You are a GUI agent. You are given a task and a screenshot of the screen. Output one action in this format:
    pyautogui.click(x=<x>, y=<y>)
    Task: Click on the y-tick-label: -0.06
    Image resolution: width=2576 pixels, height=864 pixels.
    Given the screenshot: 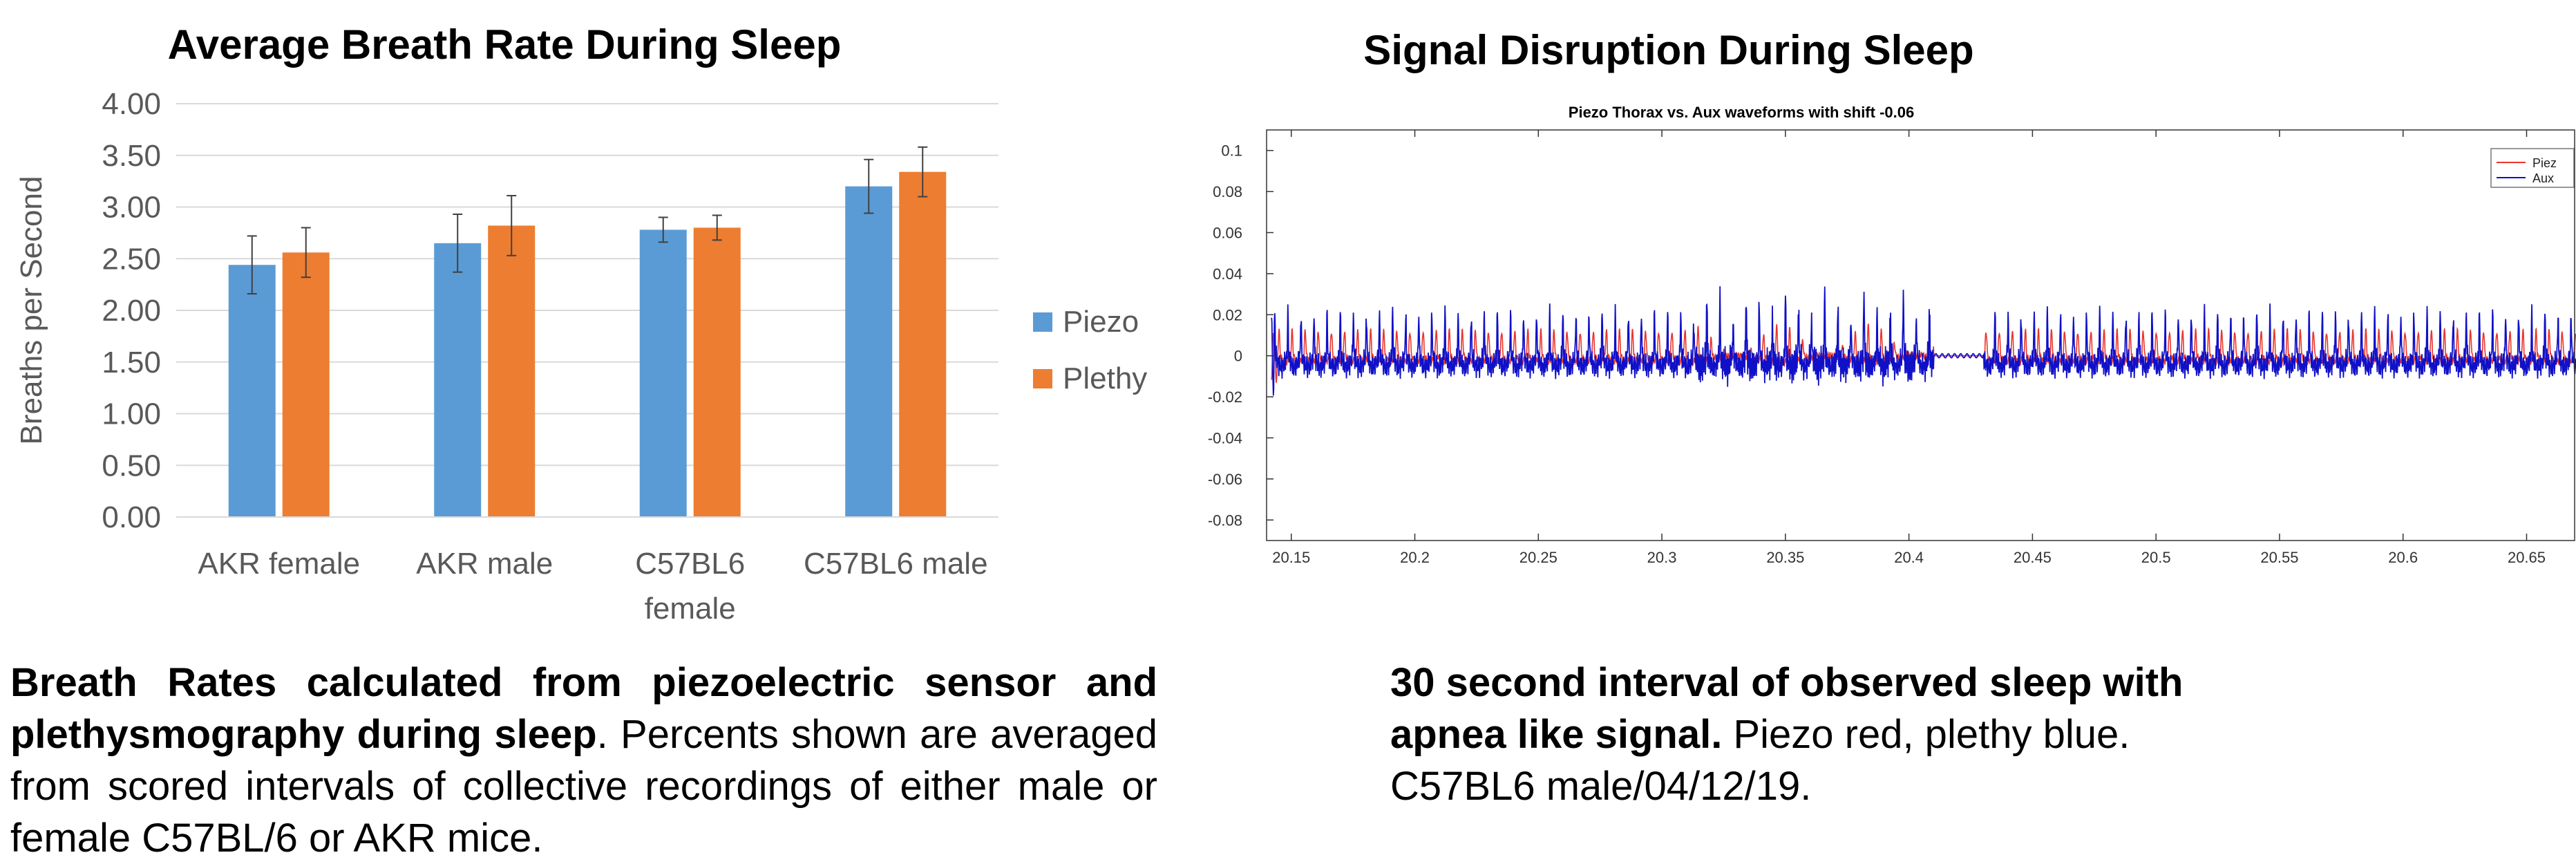 What is the action you would take?
    pyautogui.click(x=1225, y=479)
    